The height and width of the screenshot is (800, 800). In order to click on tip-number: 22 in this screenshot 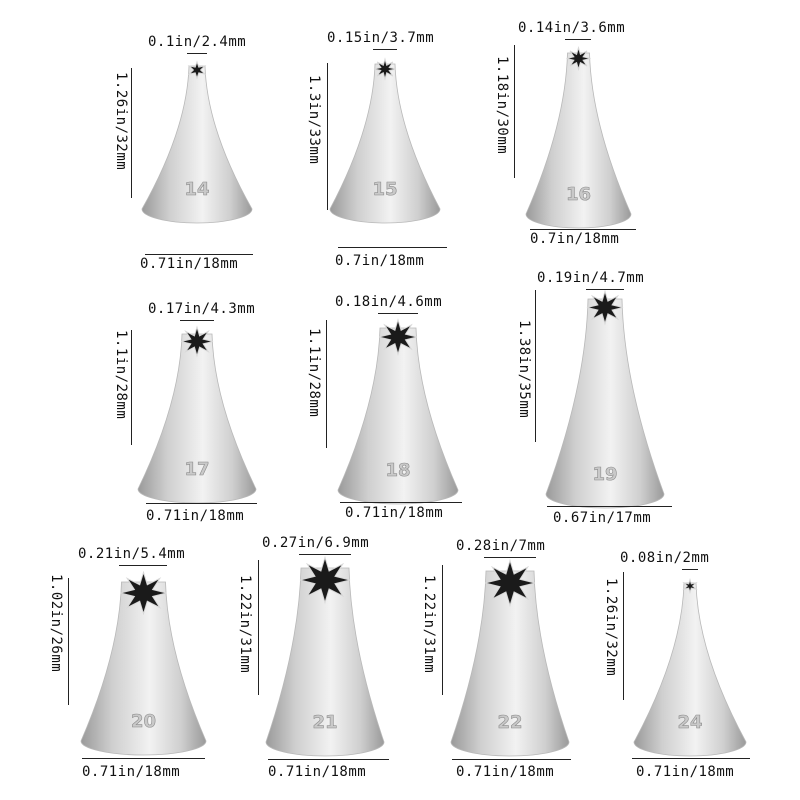, I will do `click(509, 722)`.